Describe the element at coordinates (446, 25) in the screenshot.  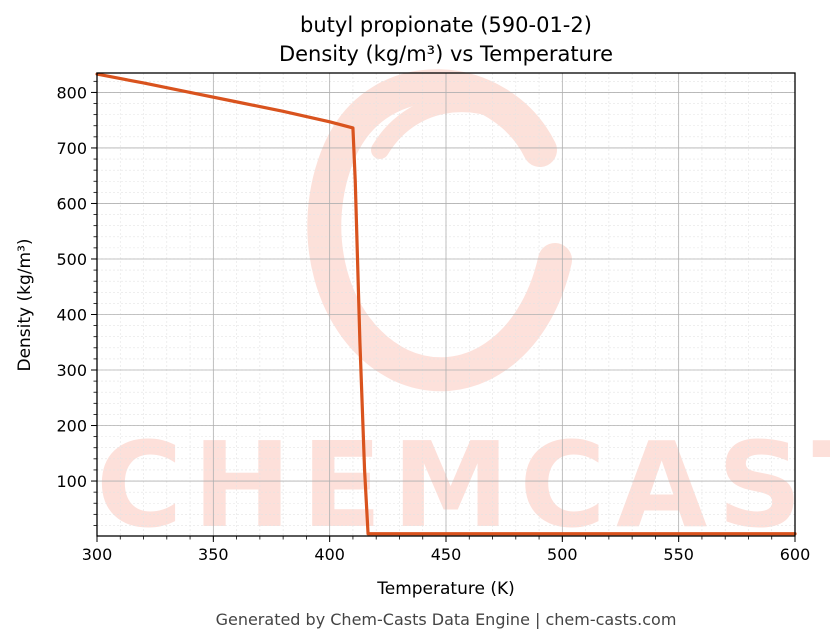
I see `chart-title: butyl propionate (590-01-2)` at that location.